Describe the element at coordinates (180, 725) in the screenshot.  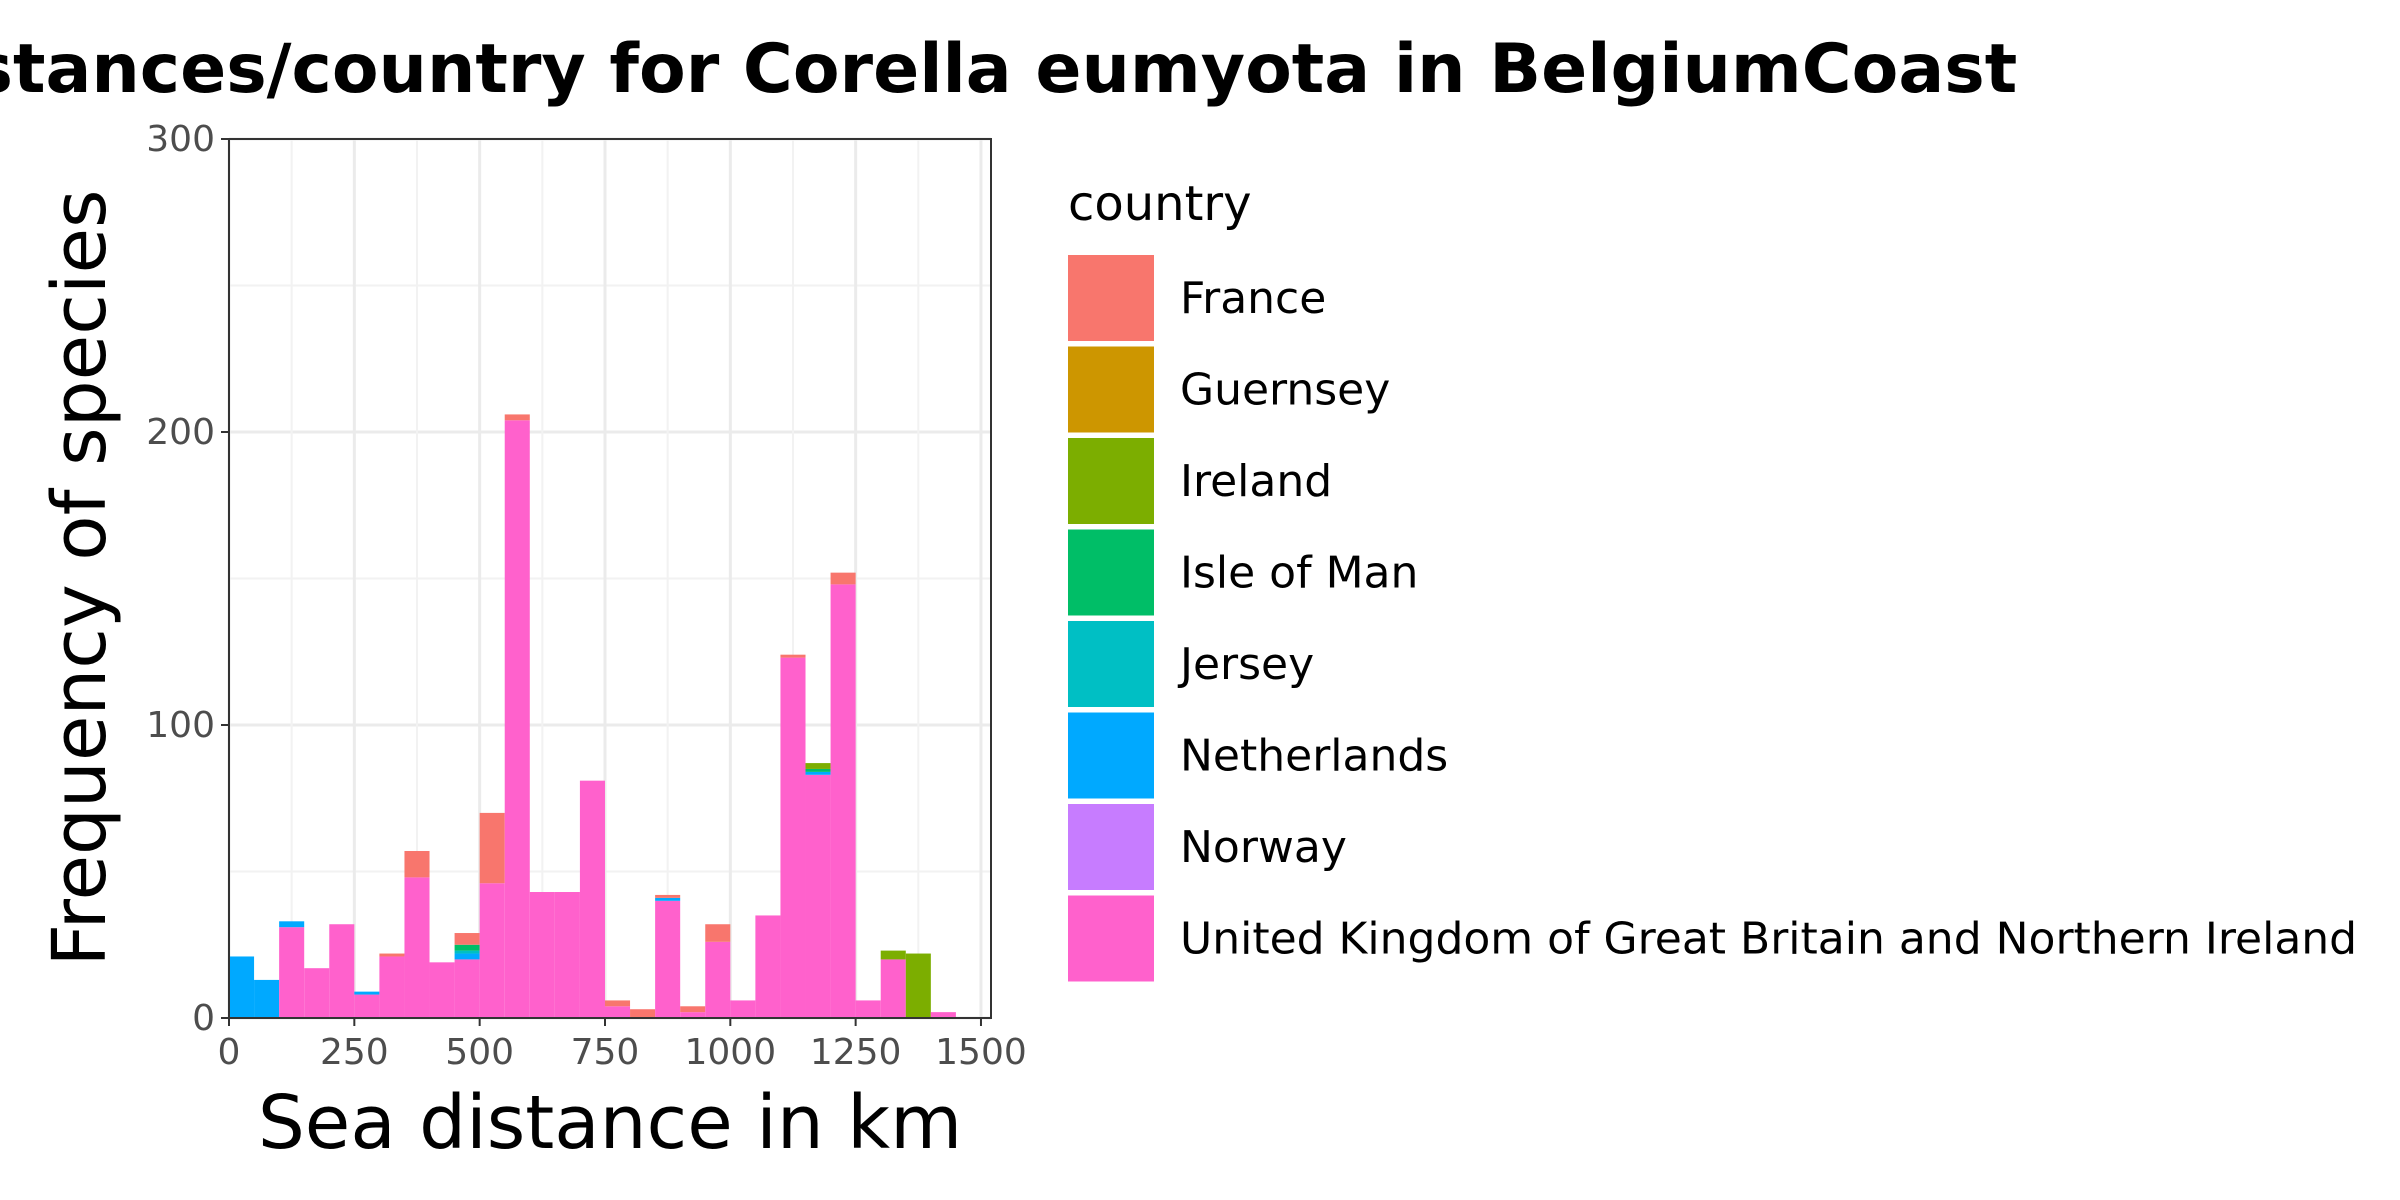
I see `y-tick-label: 100` at that location.